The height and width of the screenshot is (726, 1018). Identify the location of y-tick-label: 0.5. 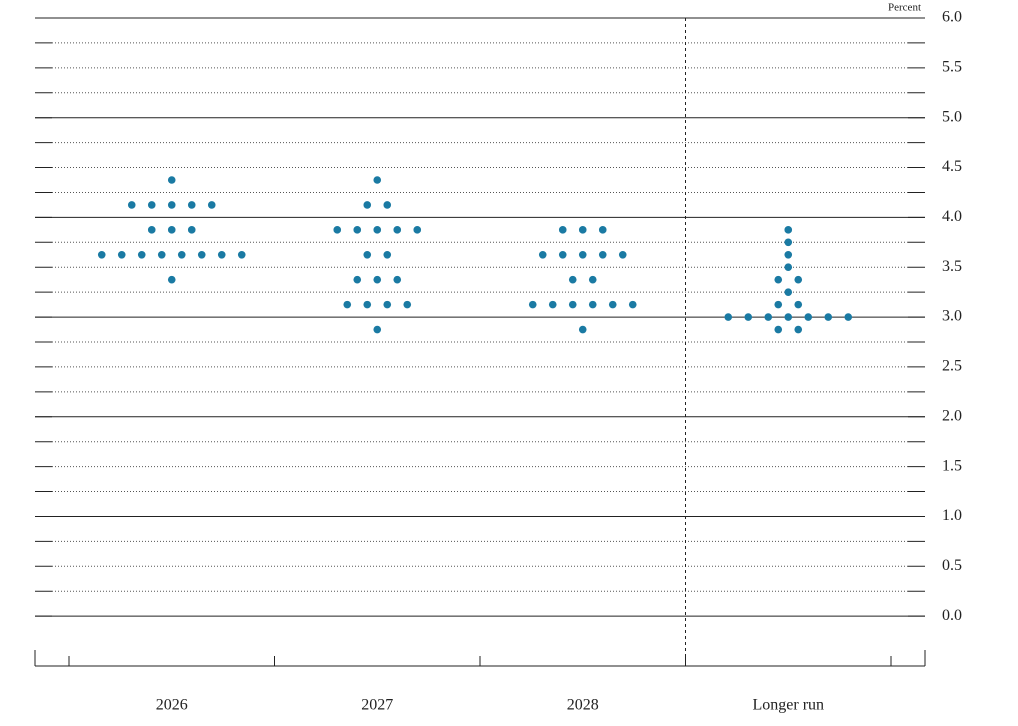
(952, 565).